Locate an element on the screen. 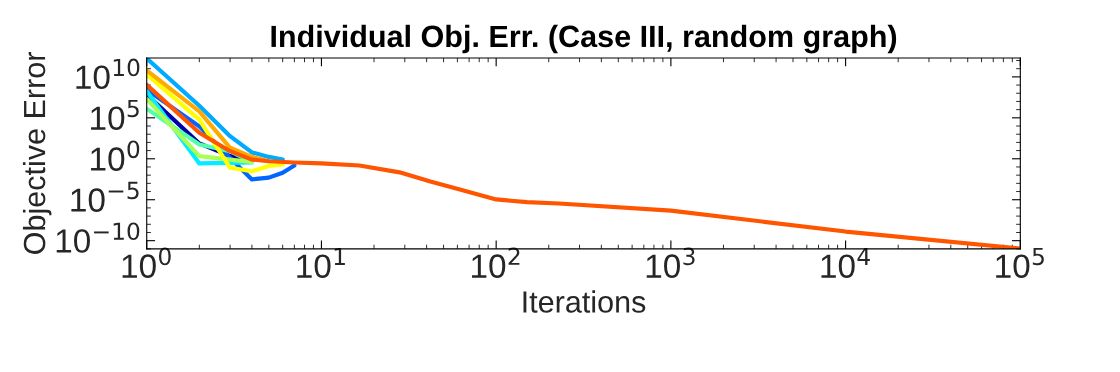  y-tick-label: 10$^{5}$ is located at coordinates (115, 115).